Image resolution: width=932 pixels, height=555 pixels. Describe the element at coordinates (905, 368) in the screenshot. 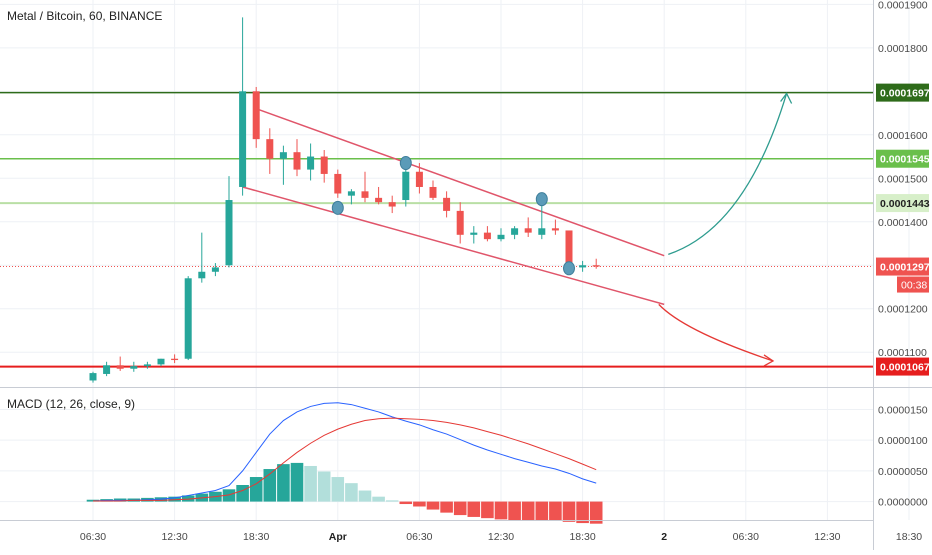

I see `level-price-label: 0.0001067` at that location.